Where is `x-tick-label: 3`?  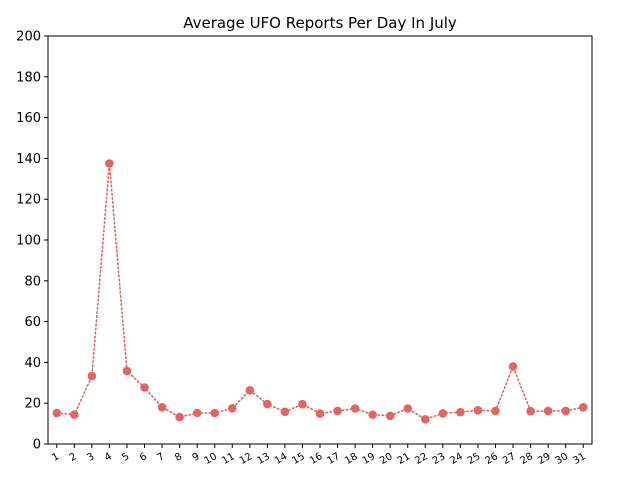 x-tick-label: 3 is located at coordinates (90, 457).